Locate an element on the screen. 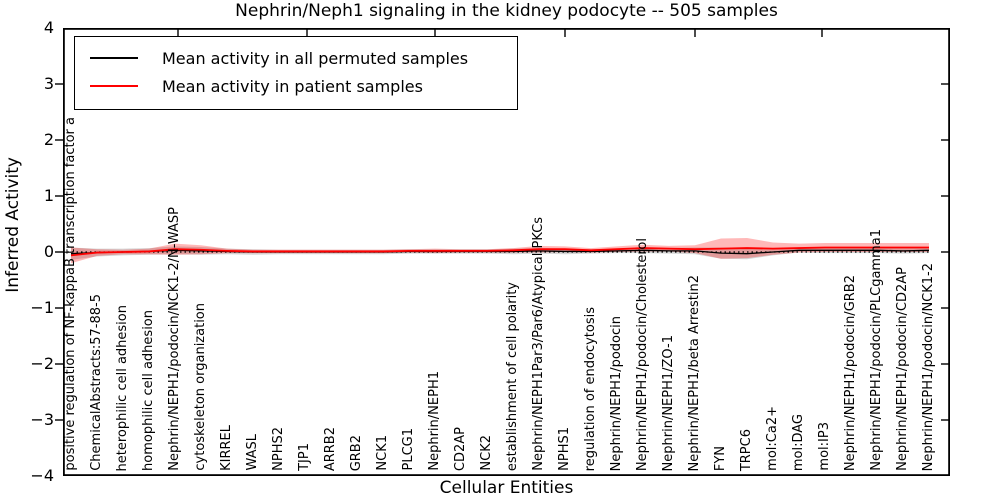 Image resolution: width=1000 pixels, height=500 pixels. y-tick-label: 3 is located at coordinates (48, 83).